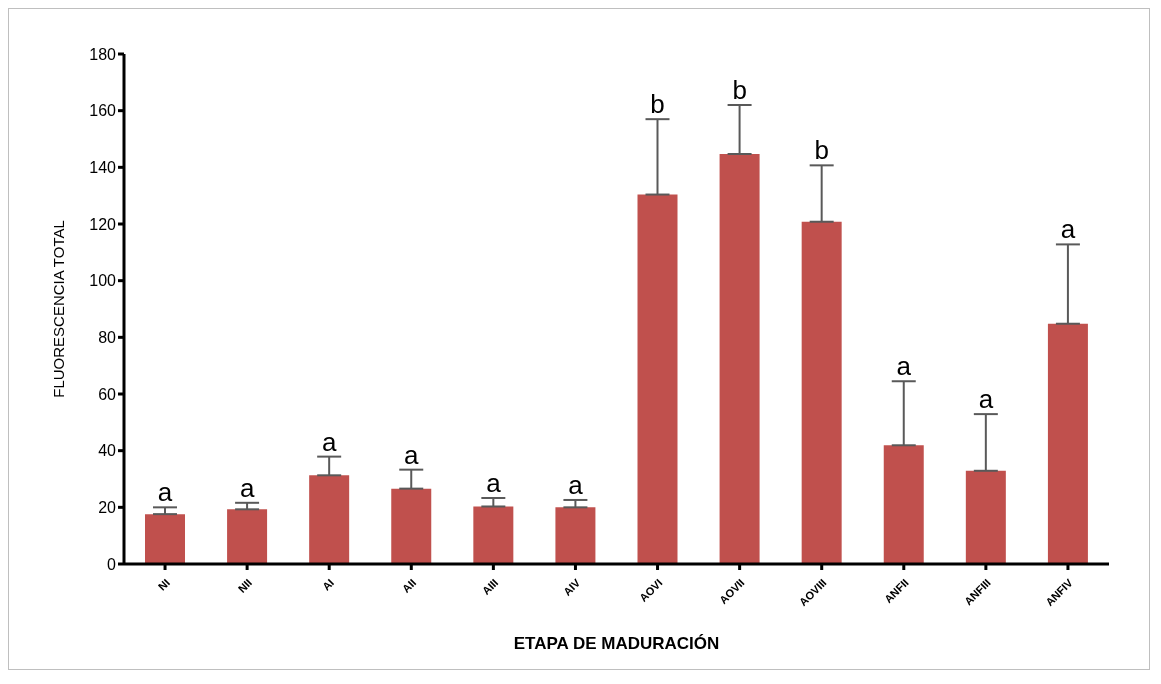 The image size is (1161, 684). Describe the element at coordinates (245, 585) in the screenshot. I see `x-tick-label: NII` at that location.